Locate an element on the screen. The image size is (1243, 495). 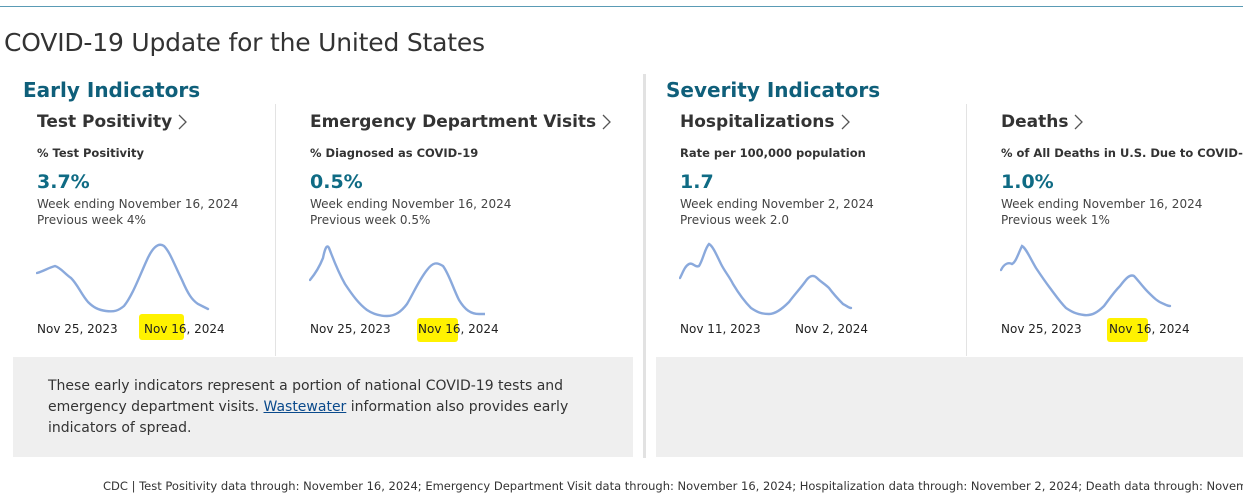
early-indicators-note-panel is located at coordinates (323, 407).